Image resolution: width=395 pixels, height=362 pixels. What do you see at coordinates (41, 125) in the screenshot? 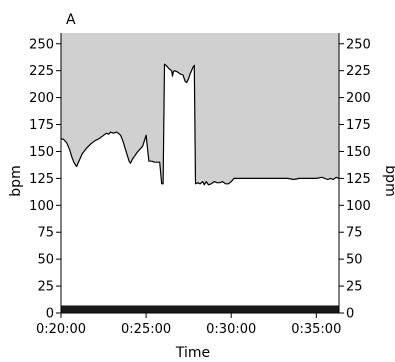
I see `y-tick-label-left: 175` at bounding box center [41, 125].